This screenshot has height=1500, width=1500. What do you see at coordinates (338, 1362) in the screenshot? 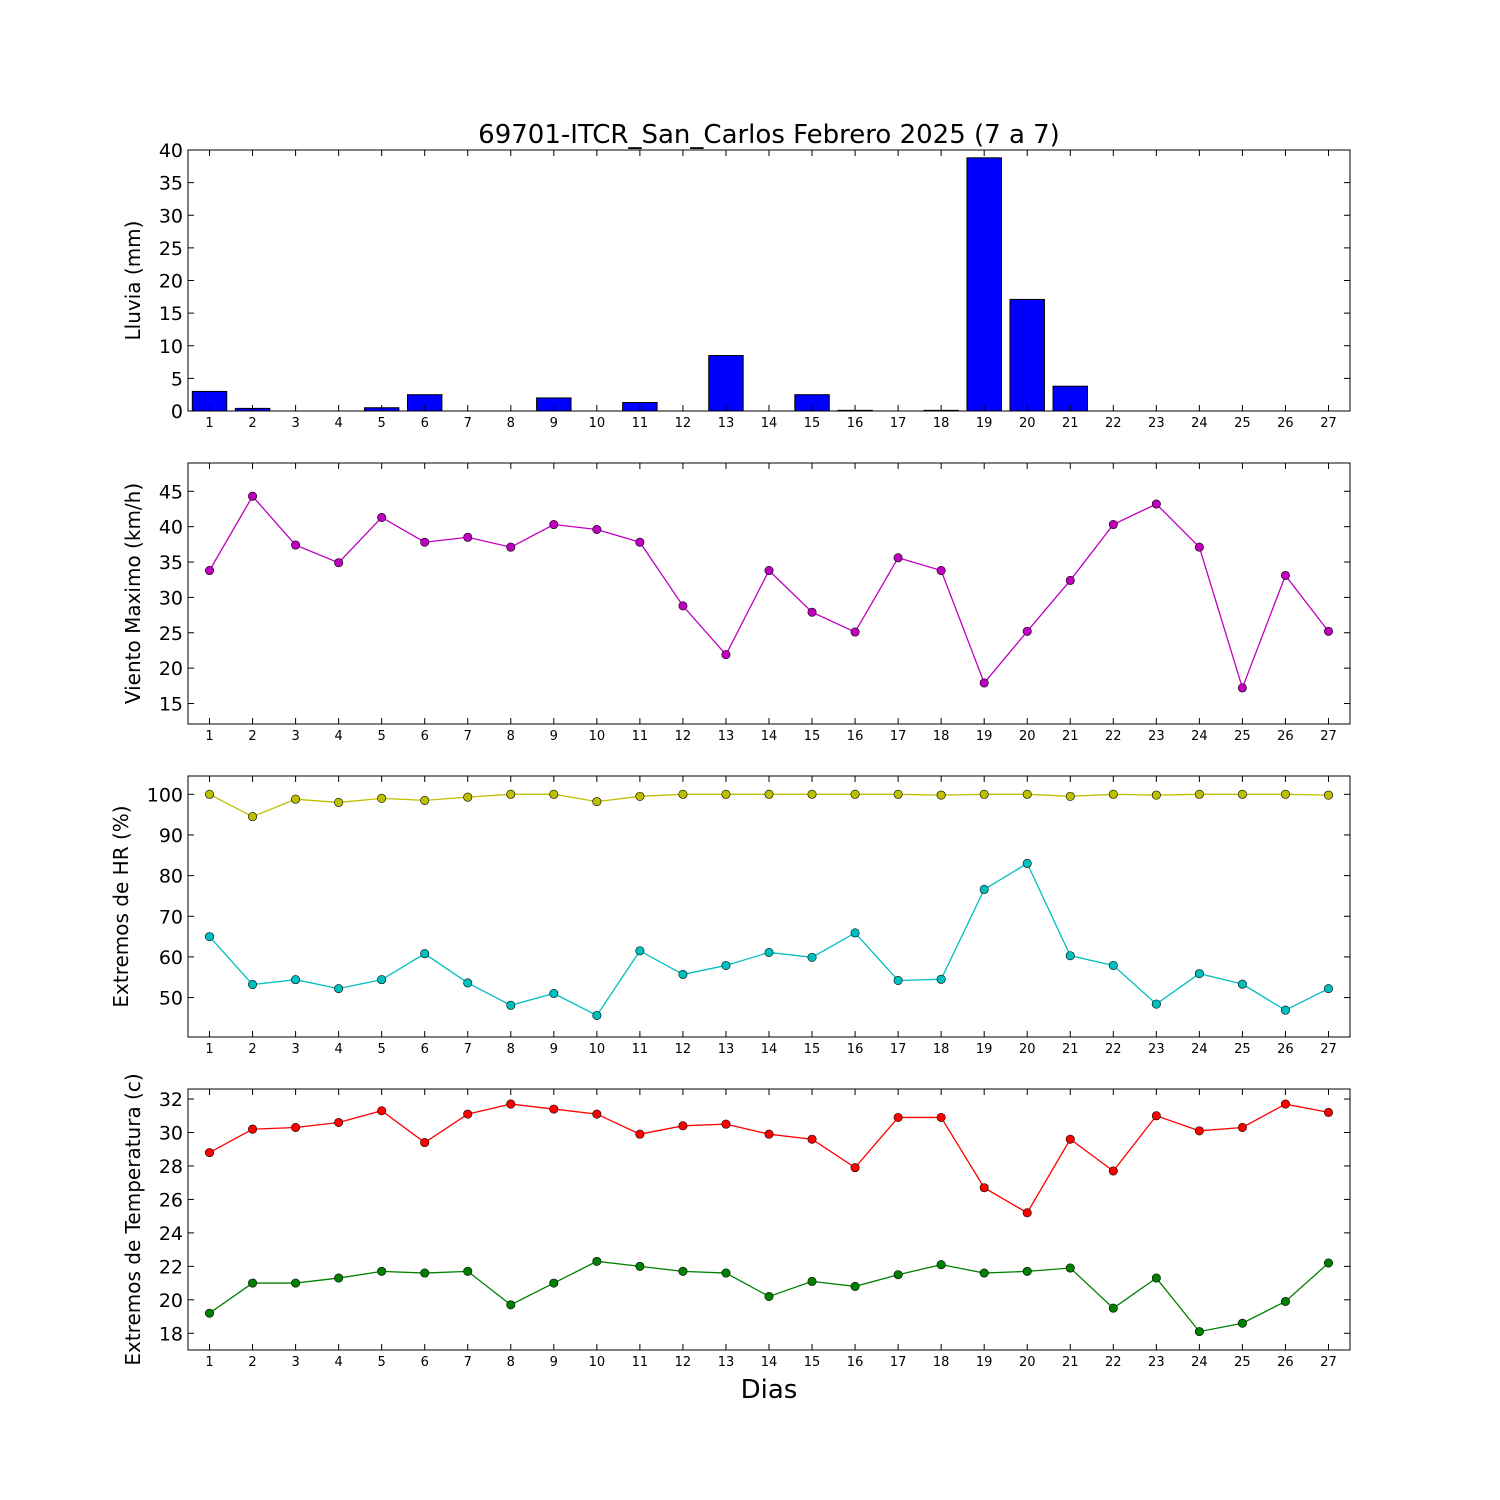
I see `x-tick-label: 4` at bounding box center [338, 1362].